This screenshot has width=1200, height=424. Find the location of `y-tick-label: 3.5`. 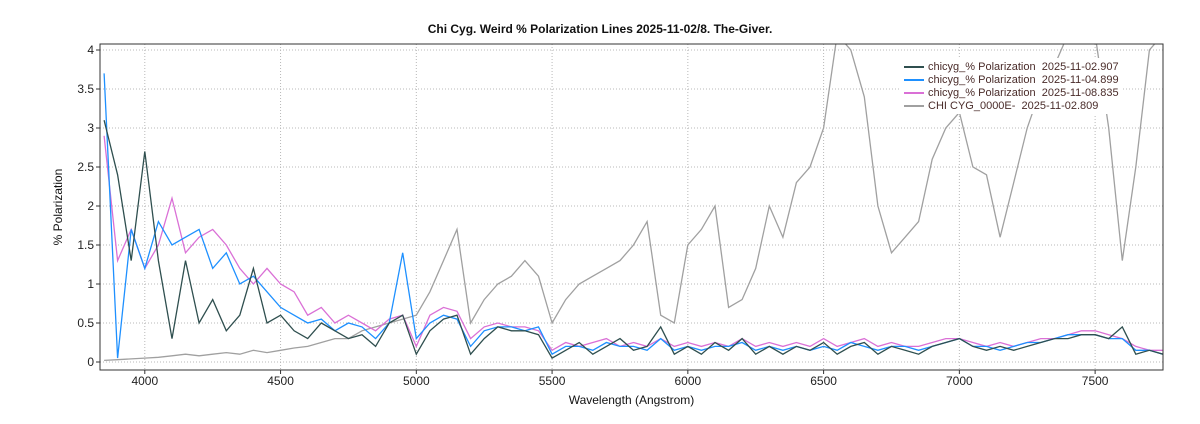

y-tick-label: 3.5 is located at coordinates (85, 89).